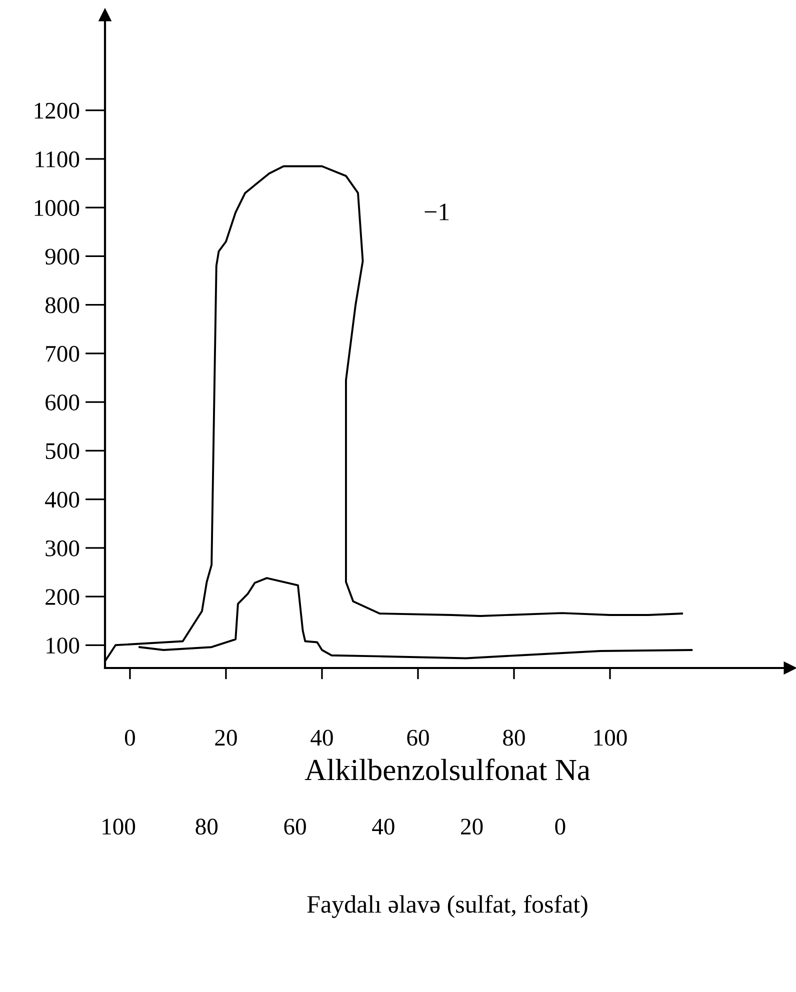 This screenshot has width=796, height=992. I want to click on y-tick-label: 100, so click(63, 646).